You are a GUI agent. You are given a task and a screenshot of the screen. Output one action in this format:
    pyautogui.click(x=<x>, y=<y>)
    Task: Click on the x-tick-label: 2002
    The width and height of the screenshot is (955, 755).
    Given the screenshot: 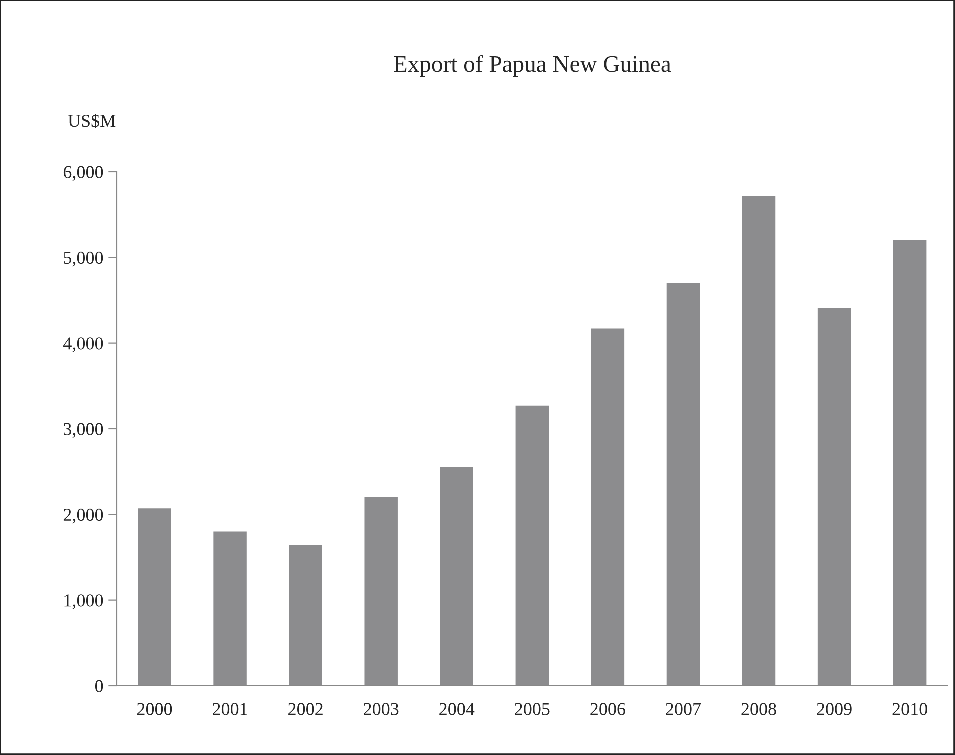 What is the action you would take?
    pyautogui.click(x=305, y=709)
    